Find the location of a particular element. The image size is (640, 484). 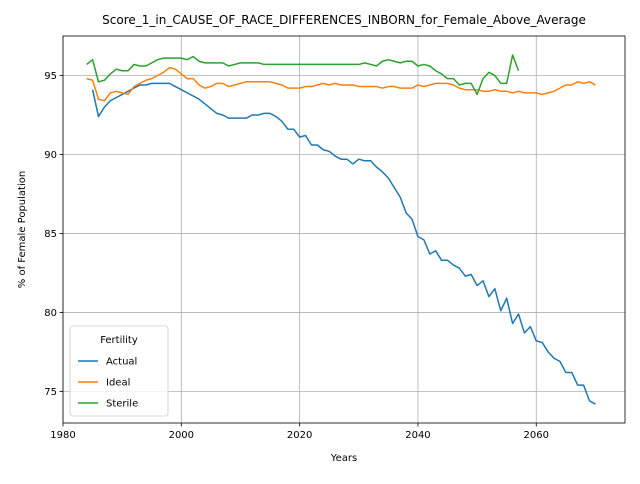

y-tick-label: 80 is located at coordinates (50, 313).